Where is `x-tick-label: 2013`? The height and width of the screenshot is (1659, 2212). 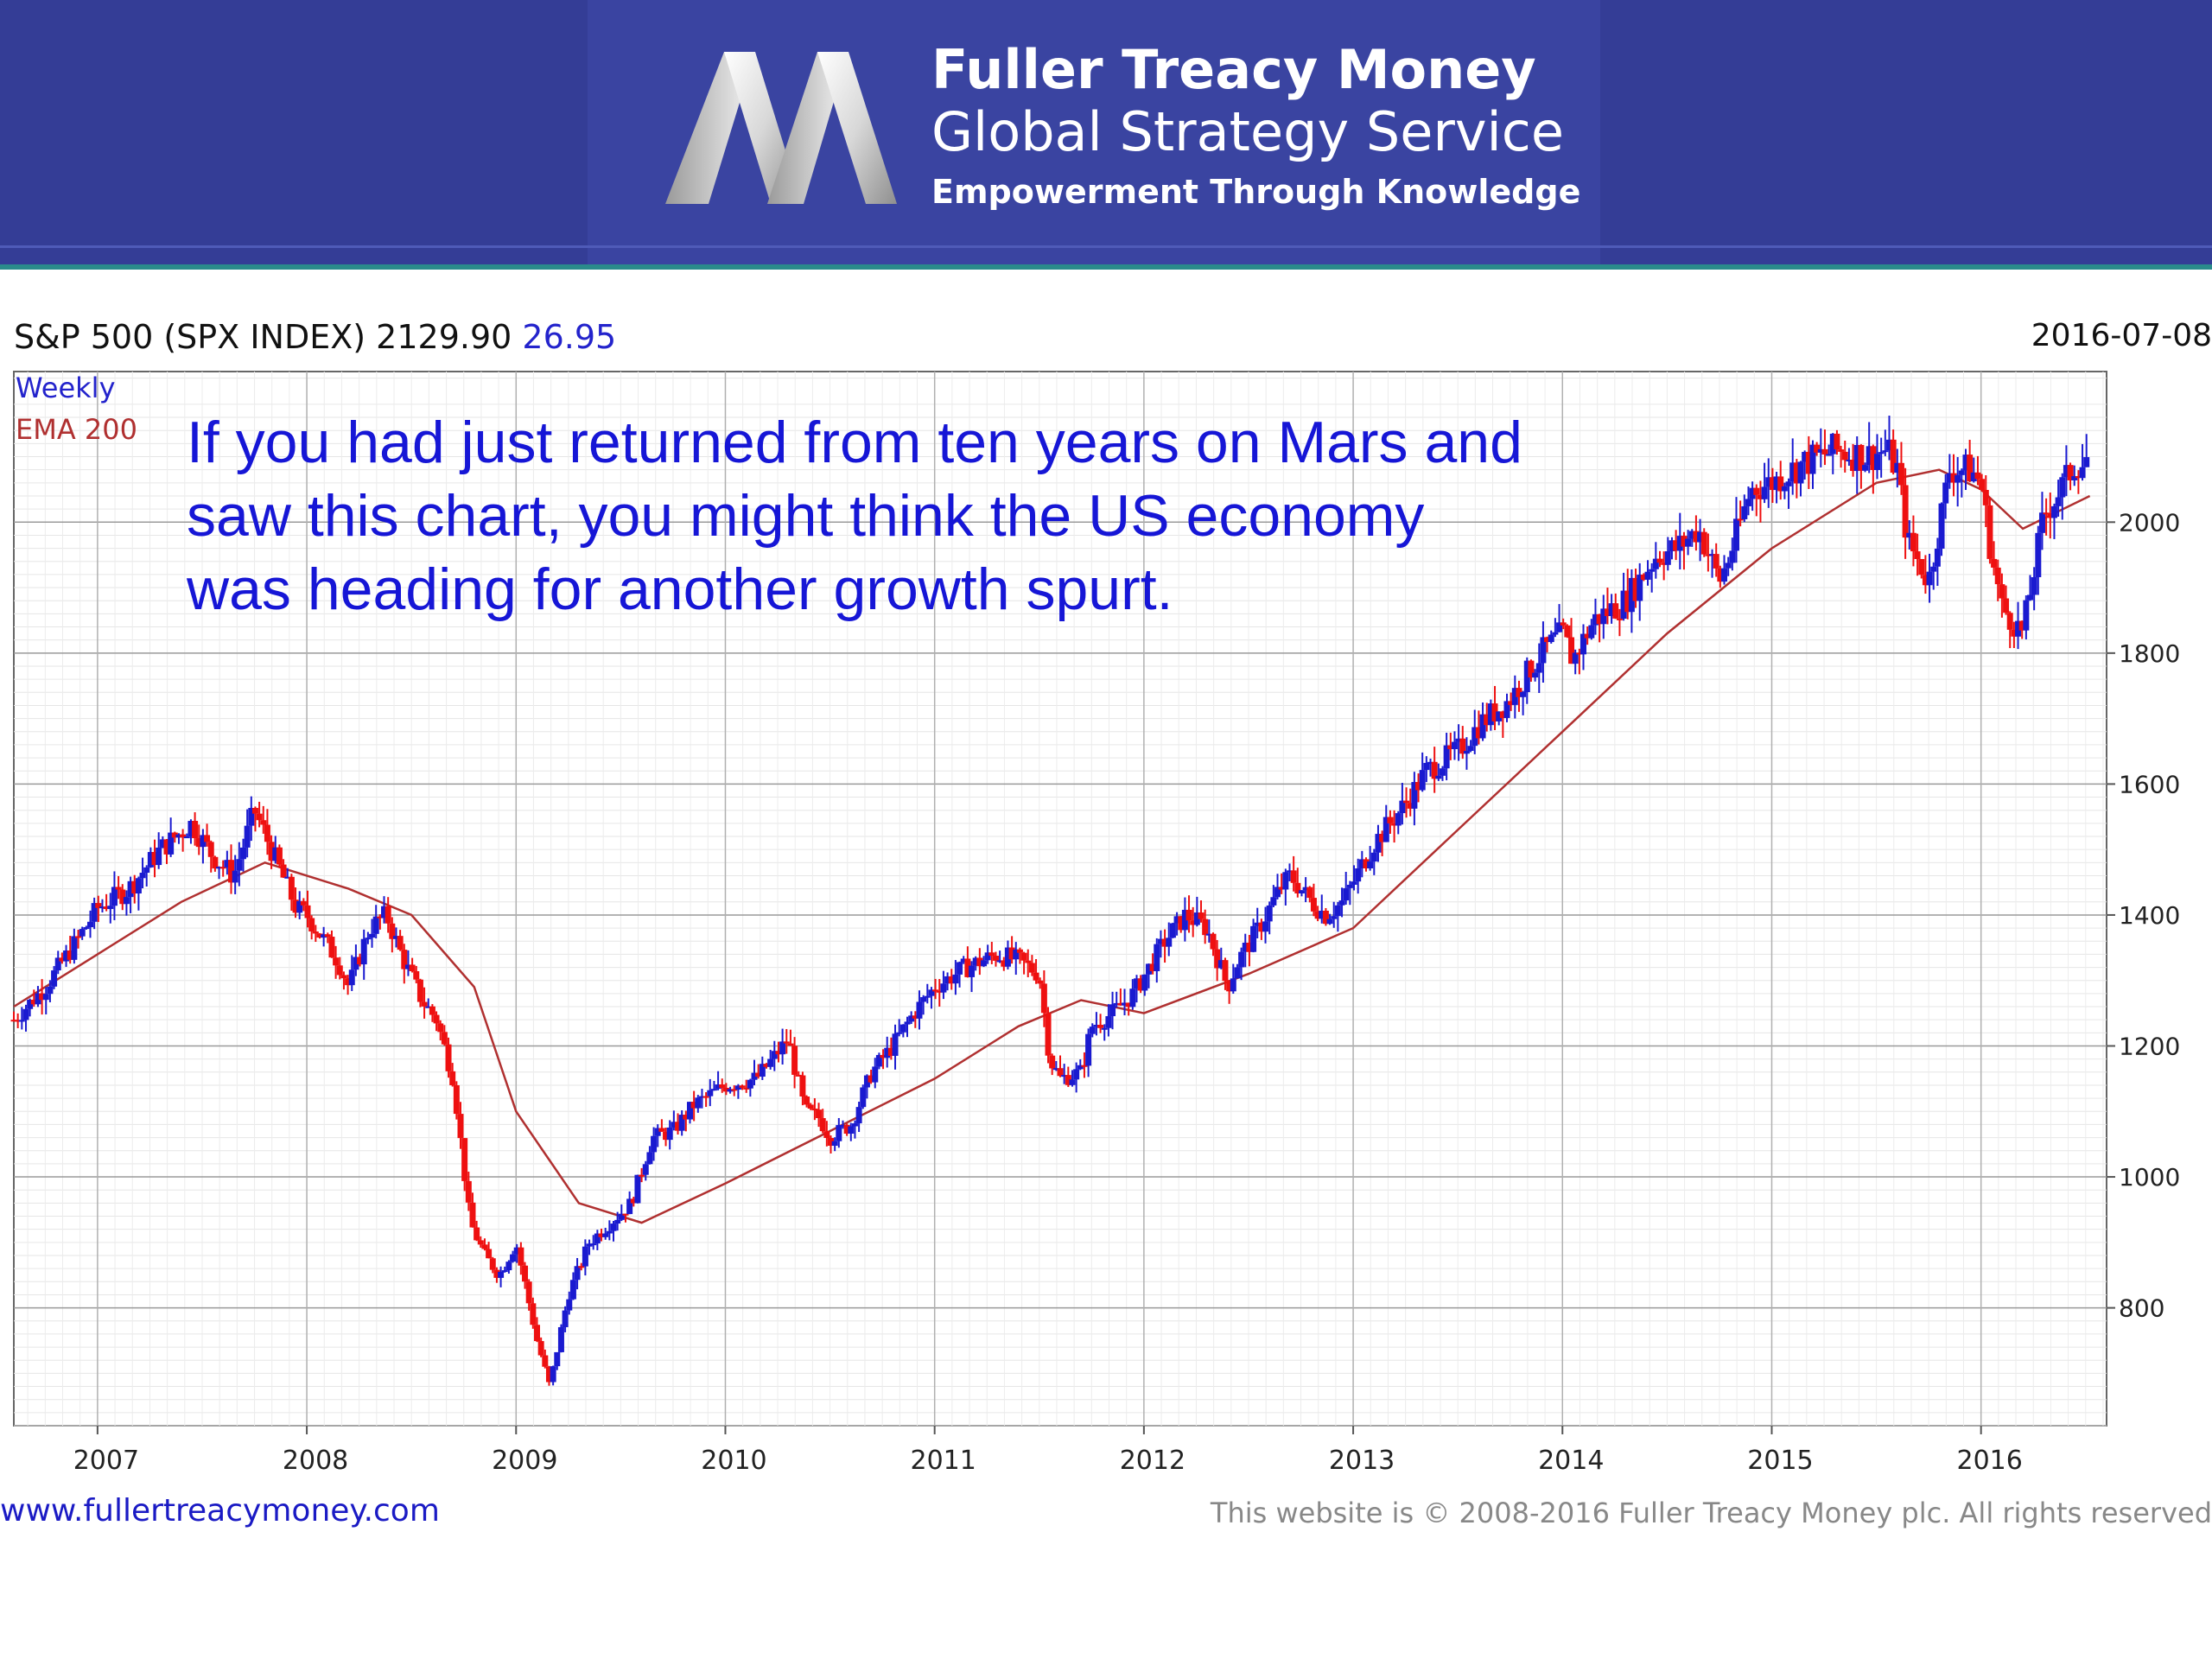 x-tick-label: 2013 is located at coordinates (1362, 1461).